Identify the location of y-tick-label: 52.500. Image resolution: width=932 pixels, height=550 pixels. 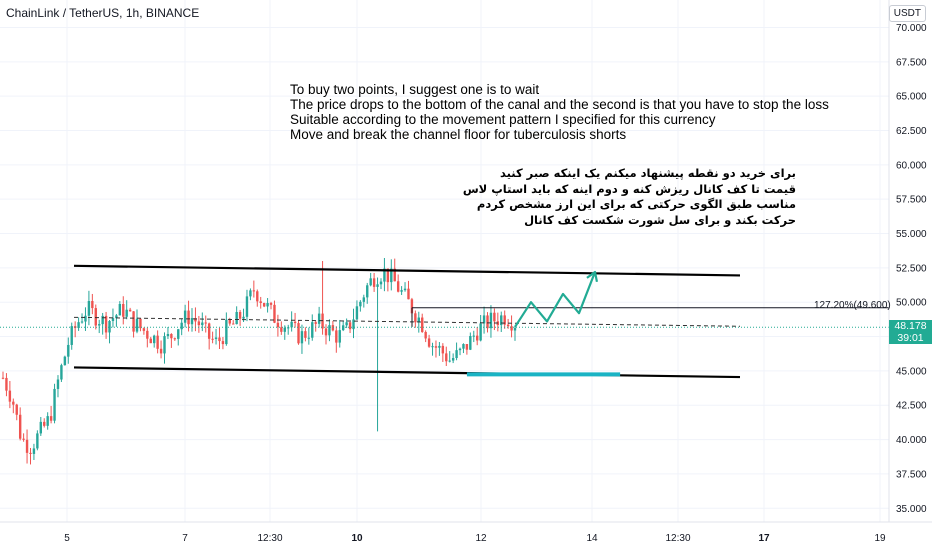
(911, 268).